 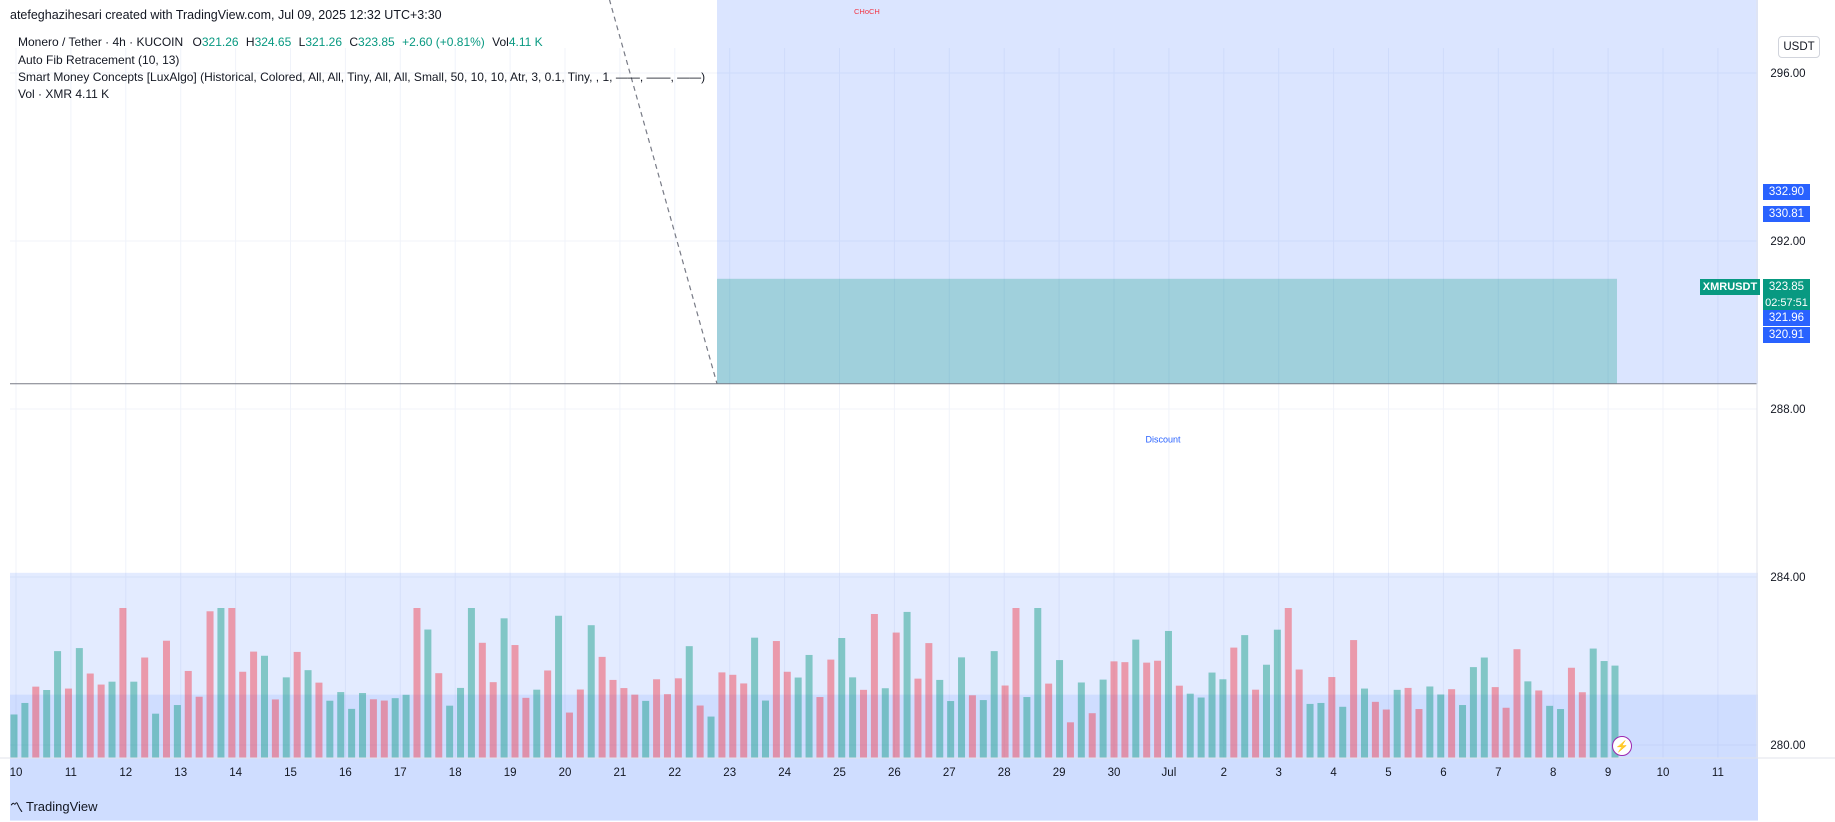 What do you see at coordinates (64, 94) in the screenshot?
I see `indicator-volume: Vol · XMR 4.11 K` at bounding box center [64, 94].